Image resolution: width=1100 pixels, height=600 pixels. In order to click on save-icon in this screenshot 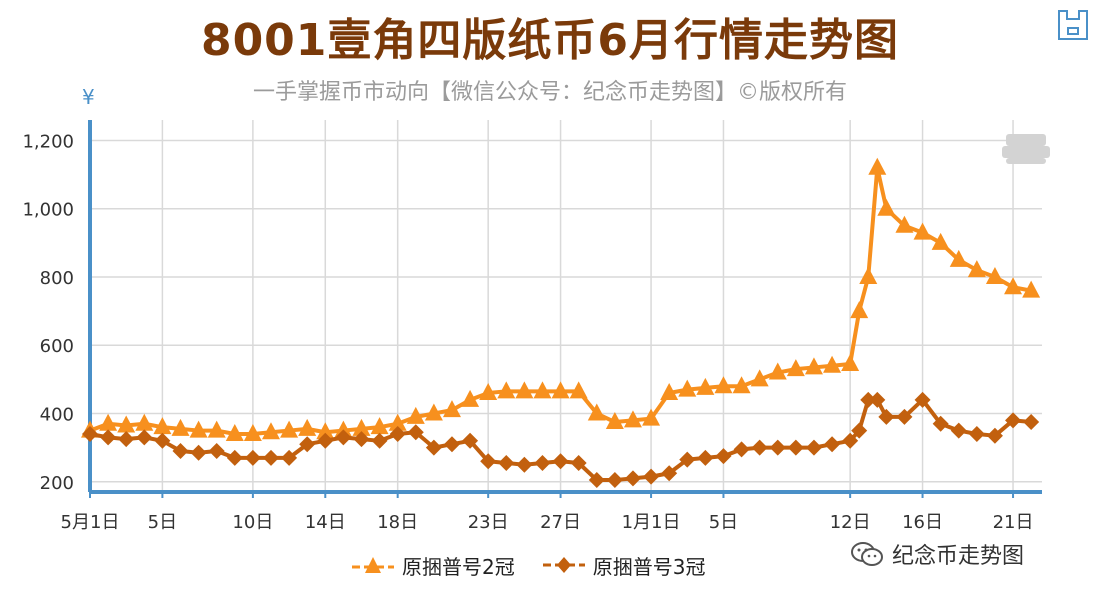, I will do `click(1073, 25)`.